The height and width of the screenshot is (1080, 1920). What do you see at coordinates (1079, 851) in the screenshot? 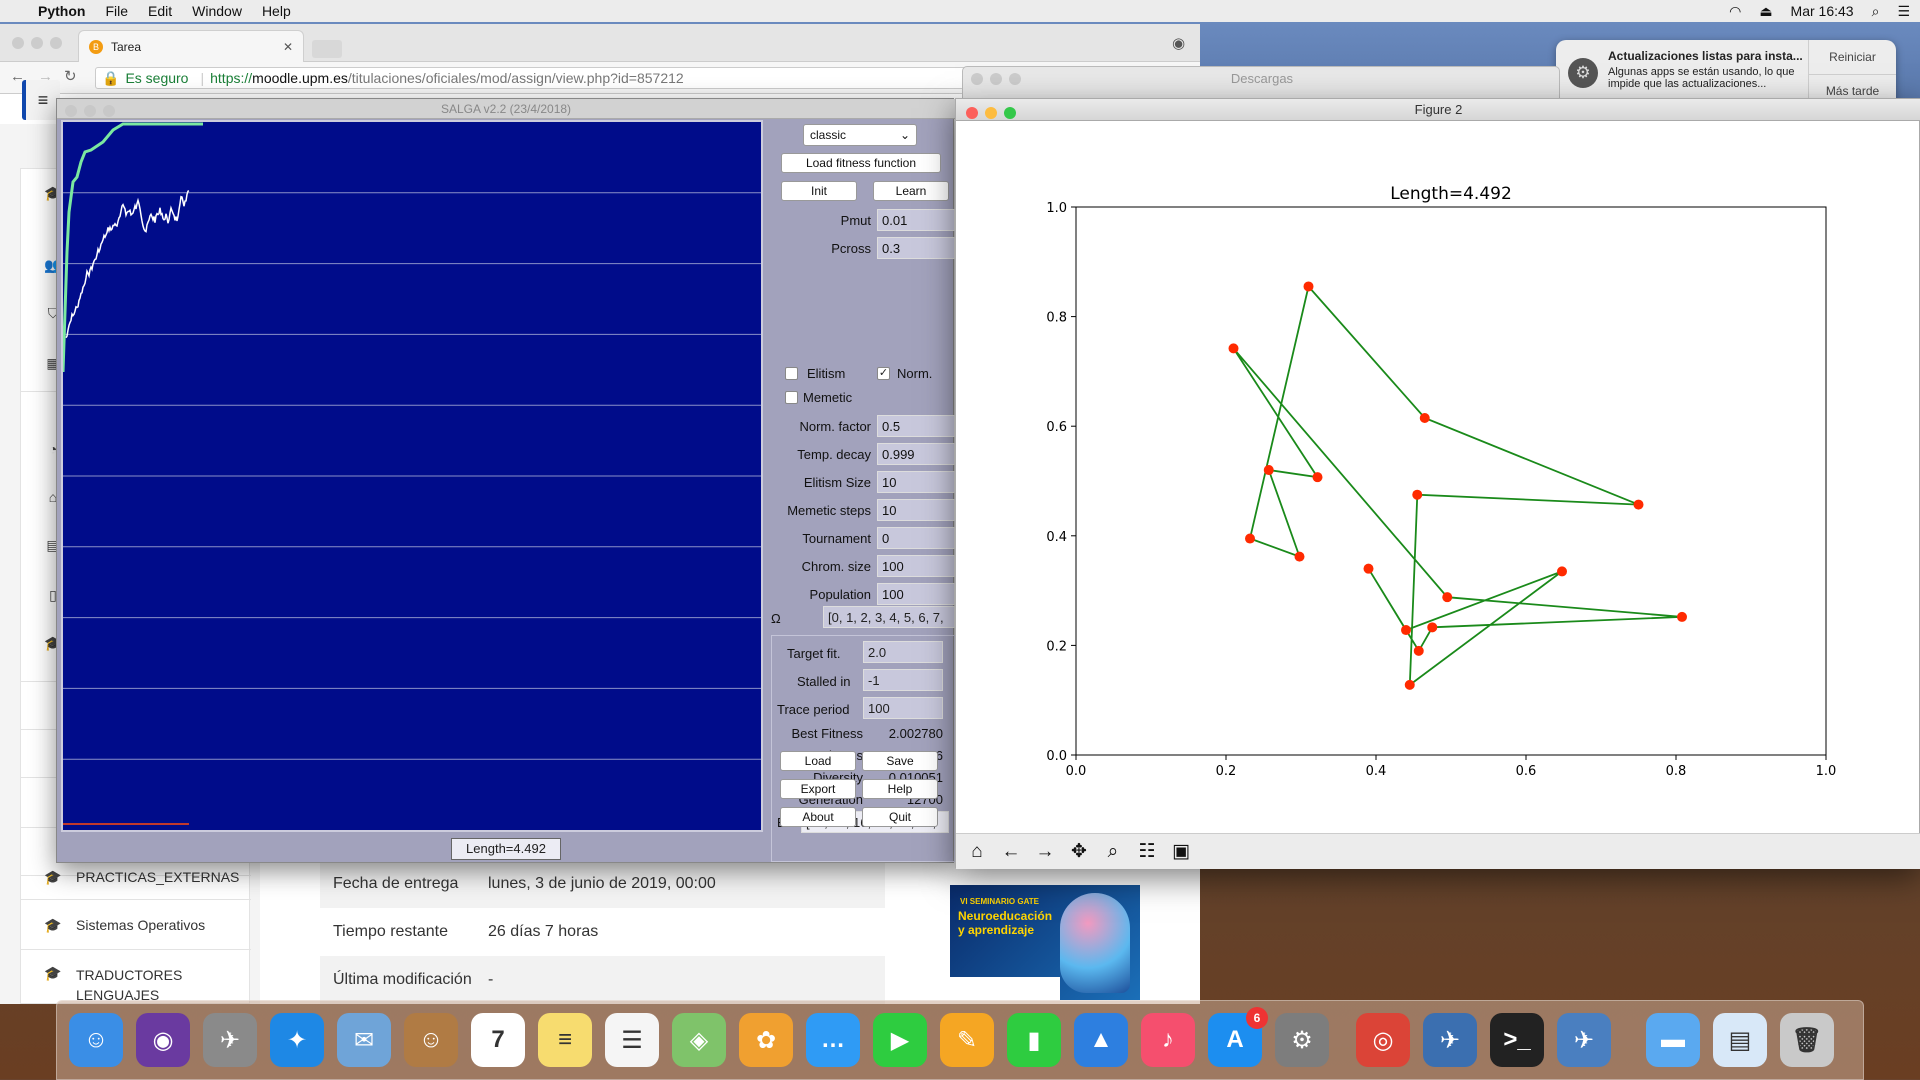
I see `pan-icon: ✥` at bounding box center [1079, 851].